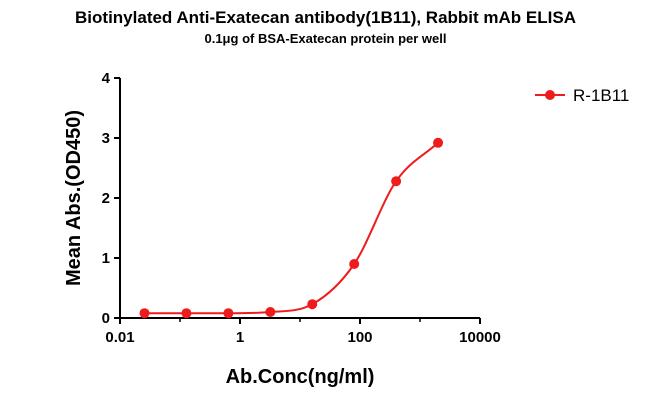 The width and height of the screenshot is (651, 400). I want to click on legend-marker, so click(550, 95).